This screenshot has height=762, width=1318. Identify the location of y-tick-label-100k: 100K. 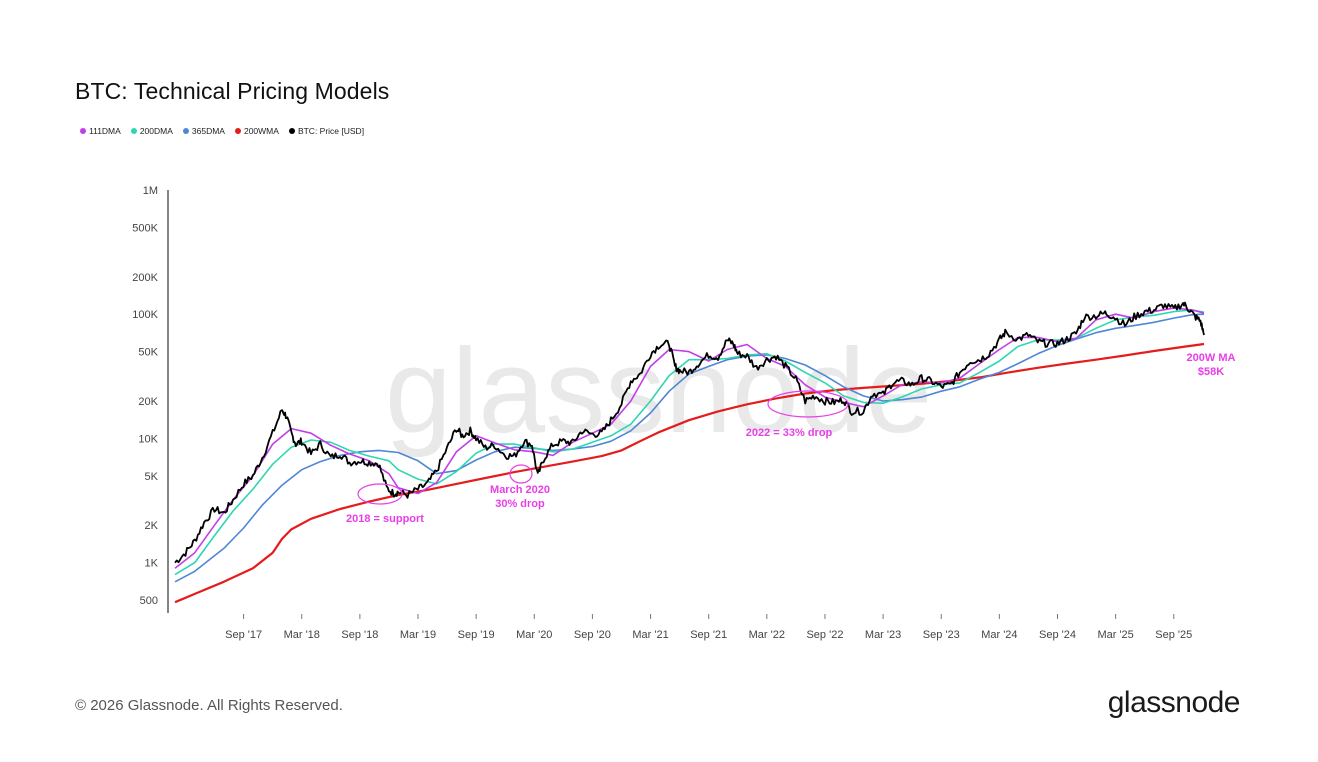
(145, 315).